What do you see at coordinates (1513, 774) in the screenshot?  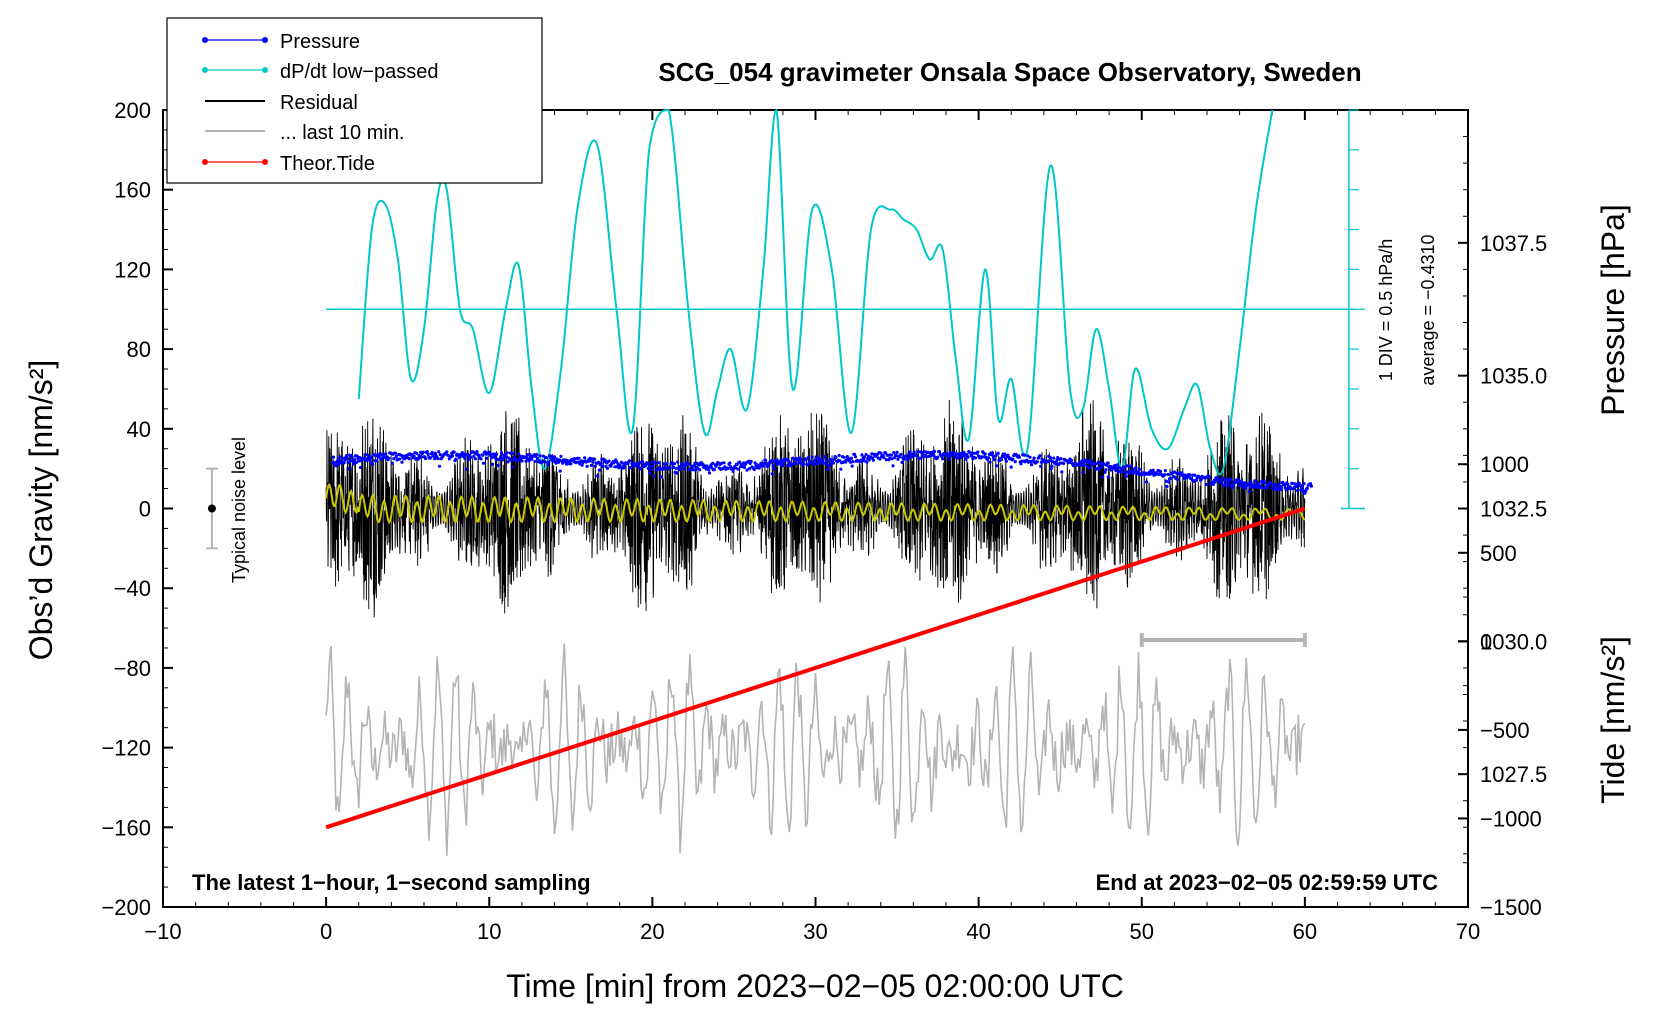 I see `pressure-tick-label: 1027.5` at bounding box center [1513, 774].